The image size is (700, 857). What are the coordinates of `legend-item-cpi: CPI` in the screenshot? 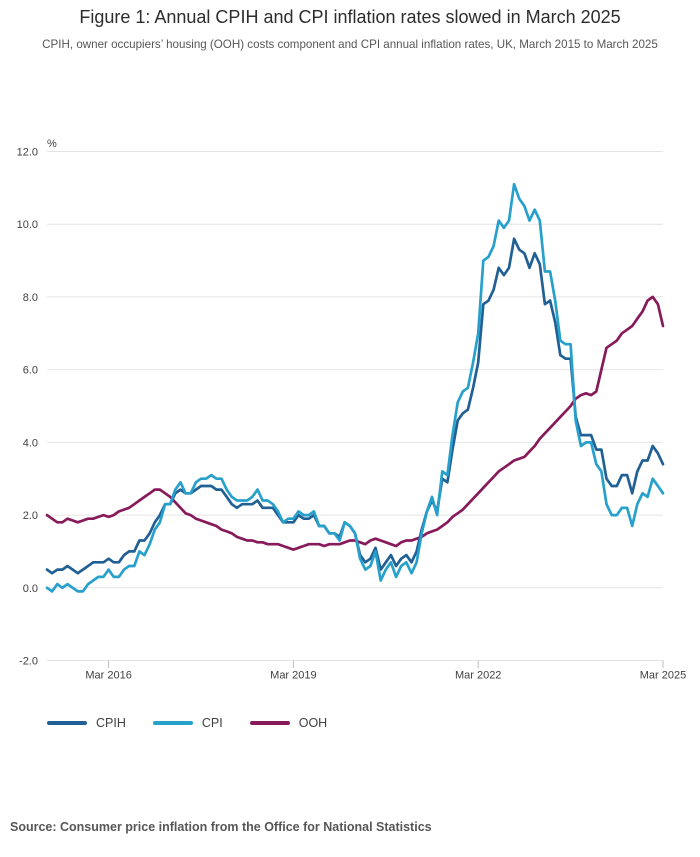 It's located at (187, 723).